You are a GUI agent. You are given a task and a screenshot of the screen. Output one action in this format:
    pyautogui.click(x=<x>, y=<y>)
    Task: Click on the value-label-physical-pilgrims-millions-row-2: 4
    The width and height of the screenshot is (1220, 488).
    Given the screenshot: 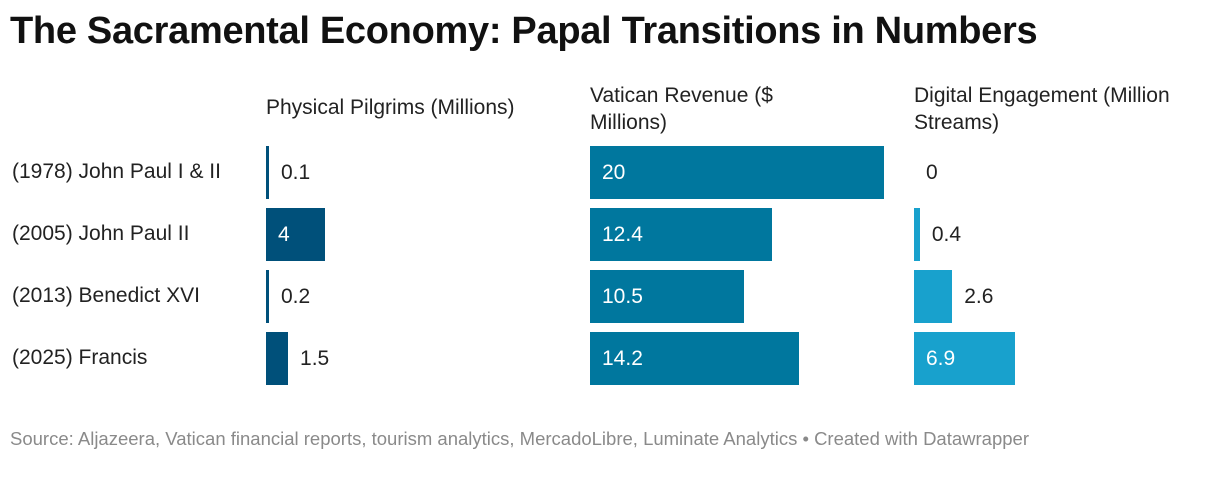 What is the action you would take?
    pyautogui.click(x=284, y=234)
    